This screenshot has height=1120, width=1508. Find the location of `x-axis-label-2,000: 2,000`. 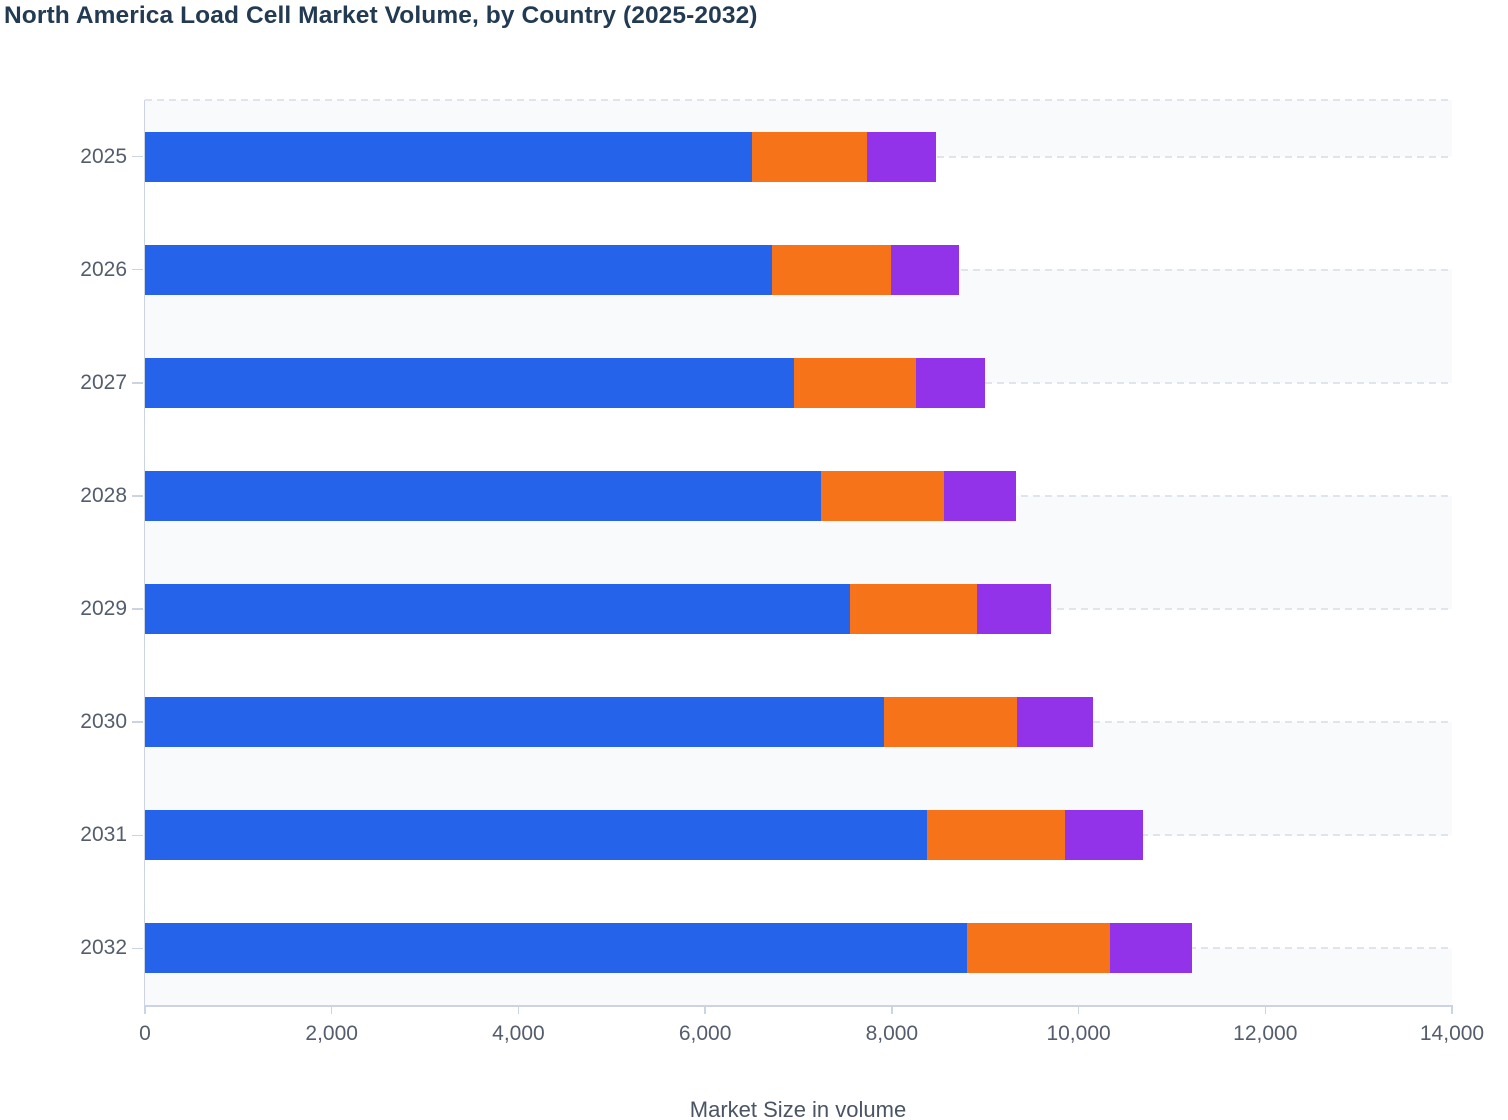

x-axis-label-2,000: 2,000 is located at coordinates (331, 1033).